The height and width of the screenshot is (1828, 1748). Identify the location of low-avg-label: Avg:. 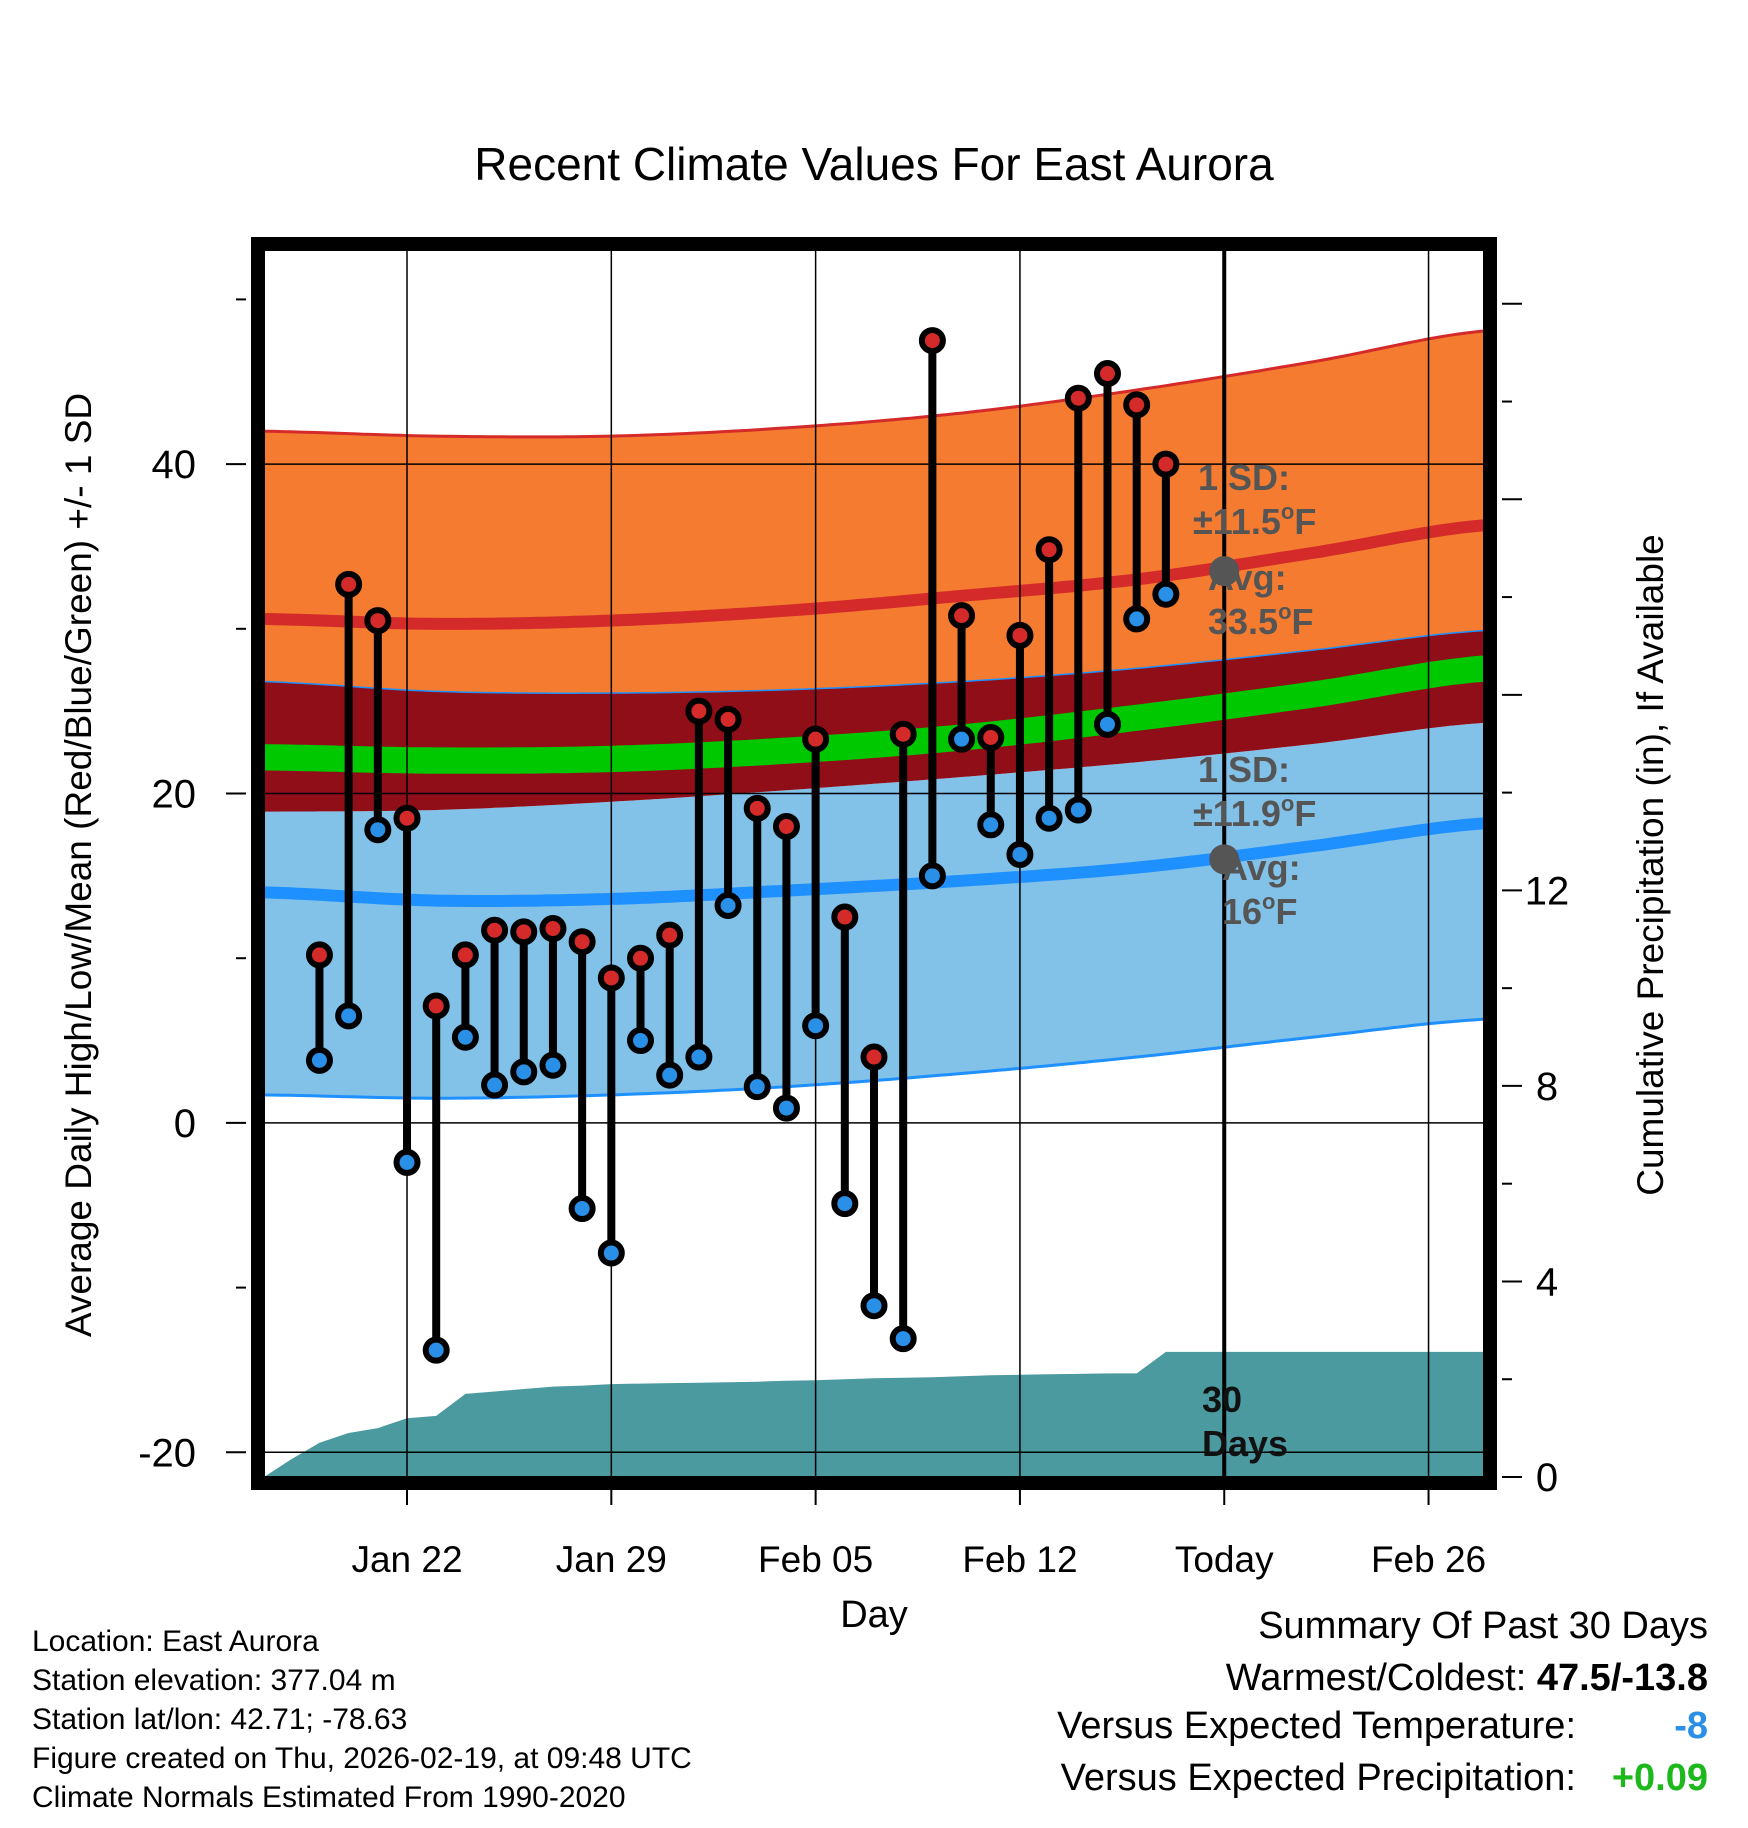
(1261, 867).